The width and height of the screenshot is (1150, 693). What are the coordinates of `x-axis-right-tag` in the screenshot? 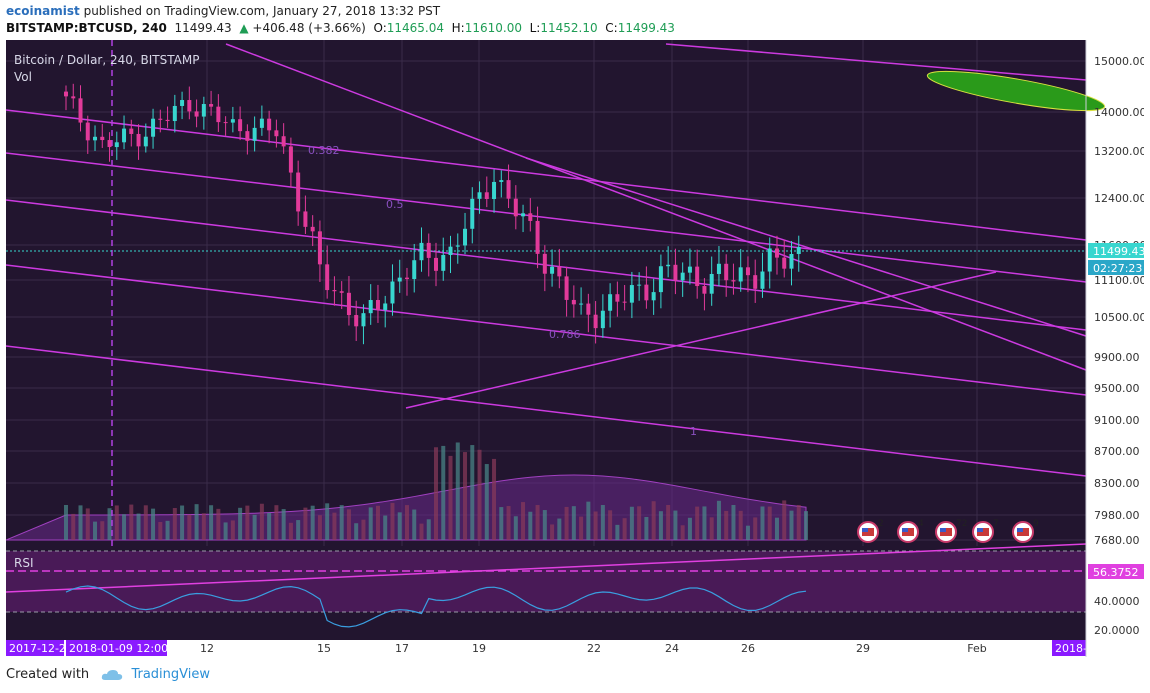 It's located at (1069, 648).